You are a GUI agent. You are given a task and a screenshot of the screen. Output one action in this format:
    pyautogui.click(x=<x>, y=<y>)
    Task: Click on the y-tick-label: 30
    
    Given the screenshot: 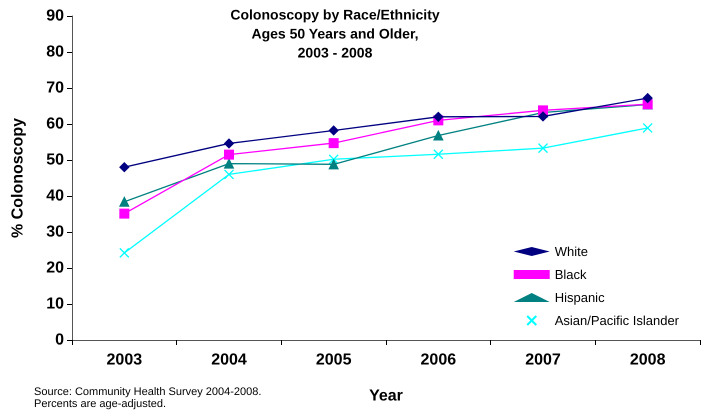 What is the action you would take?
    pyautogui.click(x=55, y=232)
    